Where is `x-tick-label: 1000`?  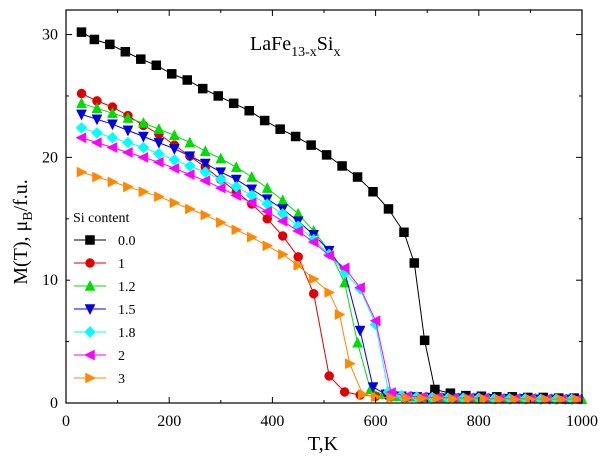
x-tick-label: 1000 is located at coordinates (582, 421).